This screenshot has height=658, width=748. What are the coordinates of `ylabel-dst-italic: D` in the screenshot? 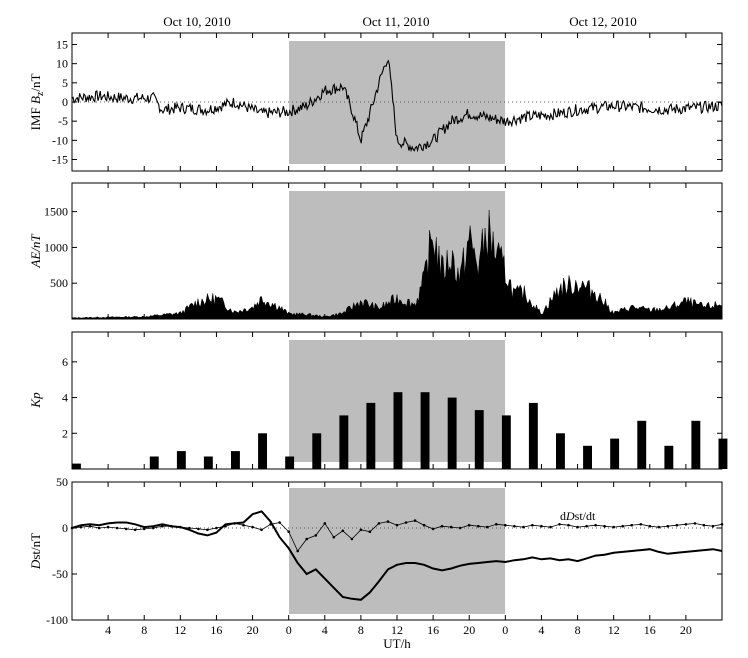 It's located at (35, 564).